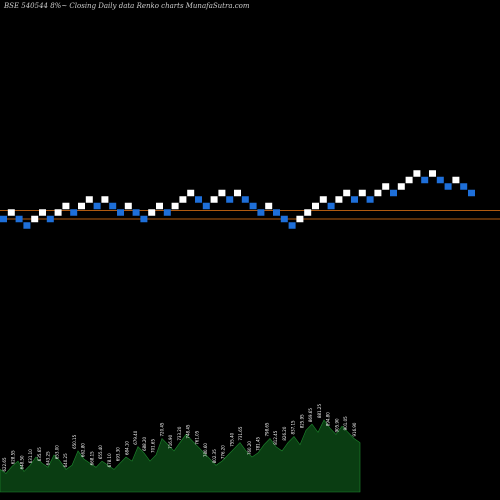 The image size is (500, 500). Describe the element at coordinates (345, 423) in the screenshot. I see `volume-label: 901.05` at that location.